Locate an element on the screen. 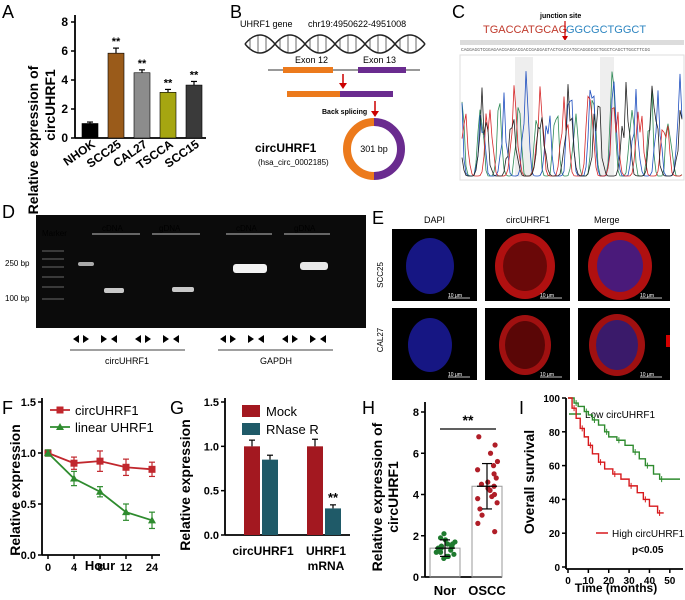 The width and height of the screenshot is (685, 600). panel-h-ytick-label: 8 is located at coordinates (416, 413).